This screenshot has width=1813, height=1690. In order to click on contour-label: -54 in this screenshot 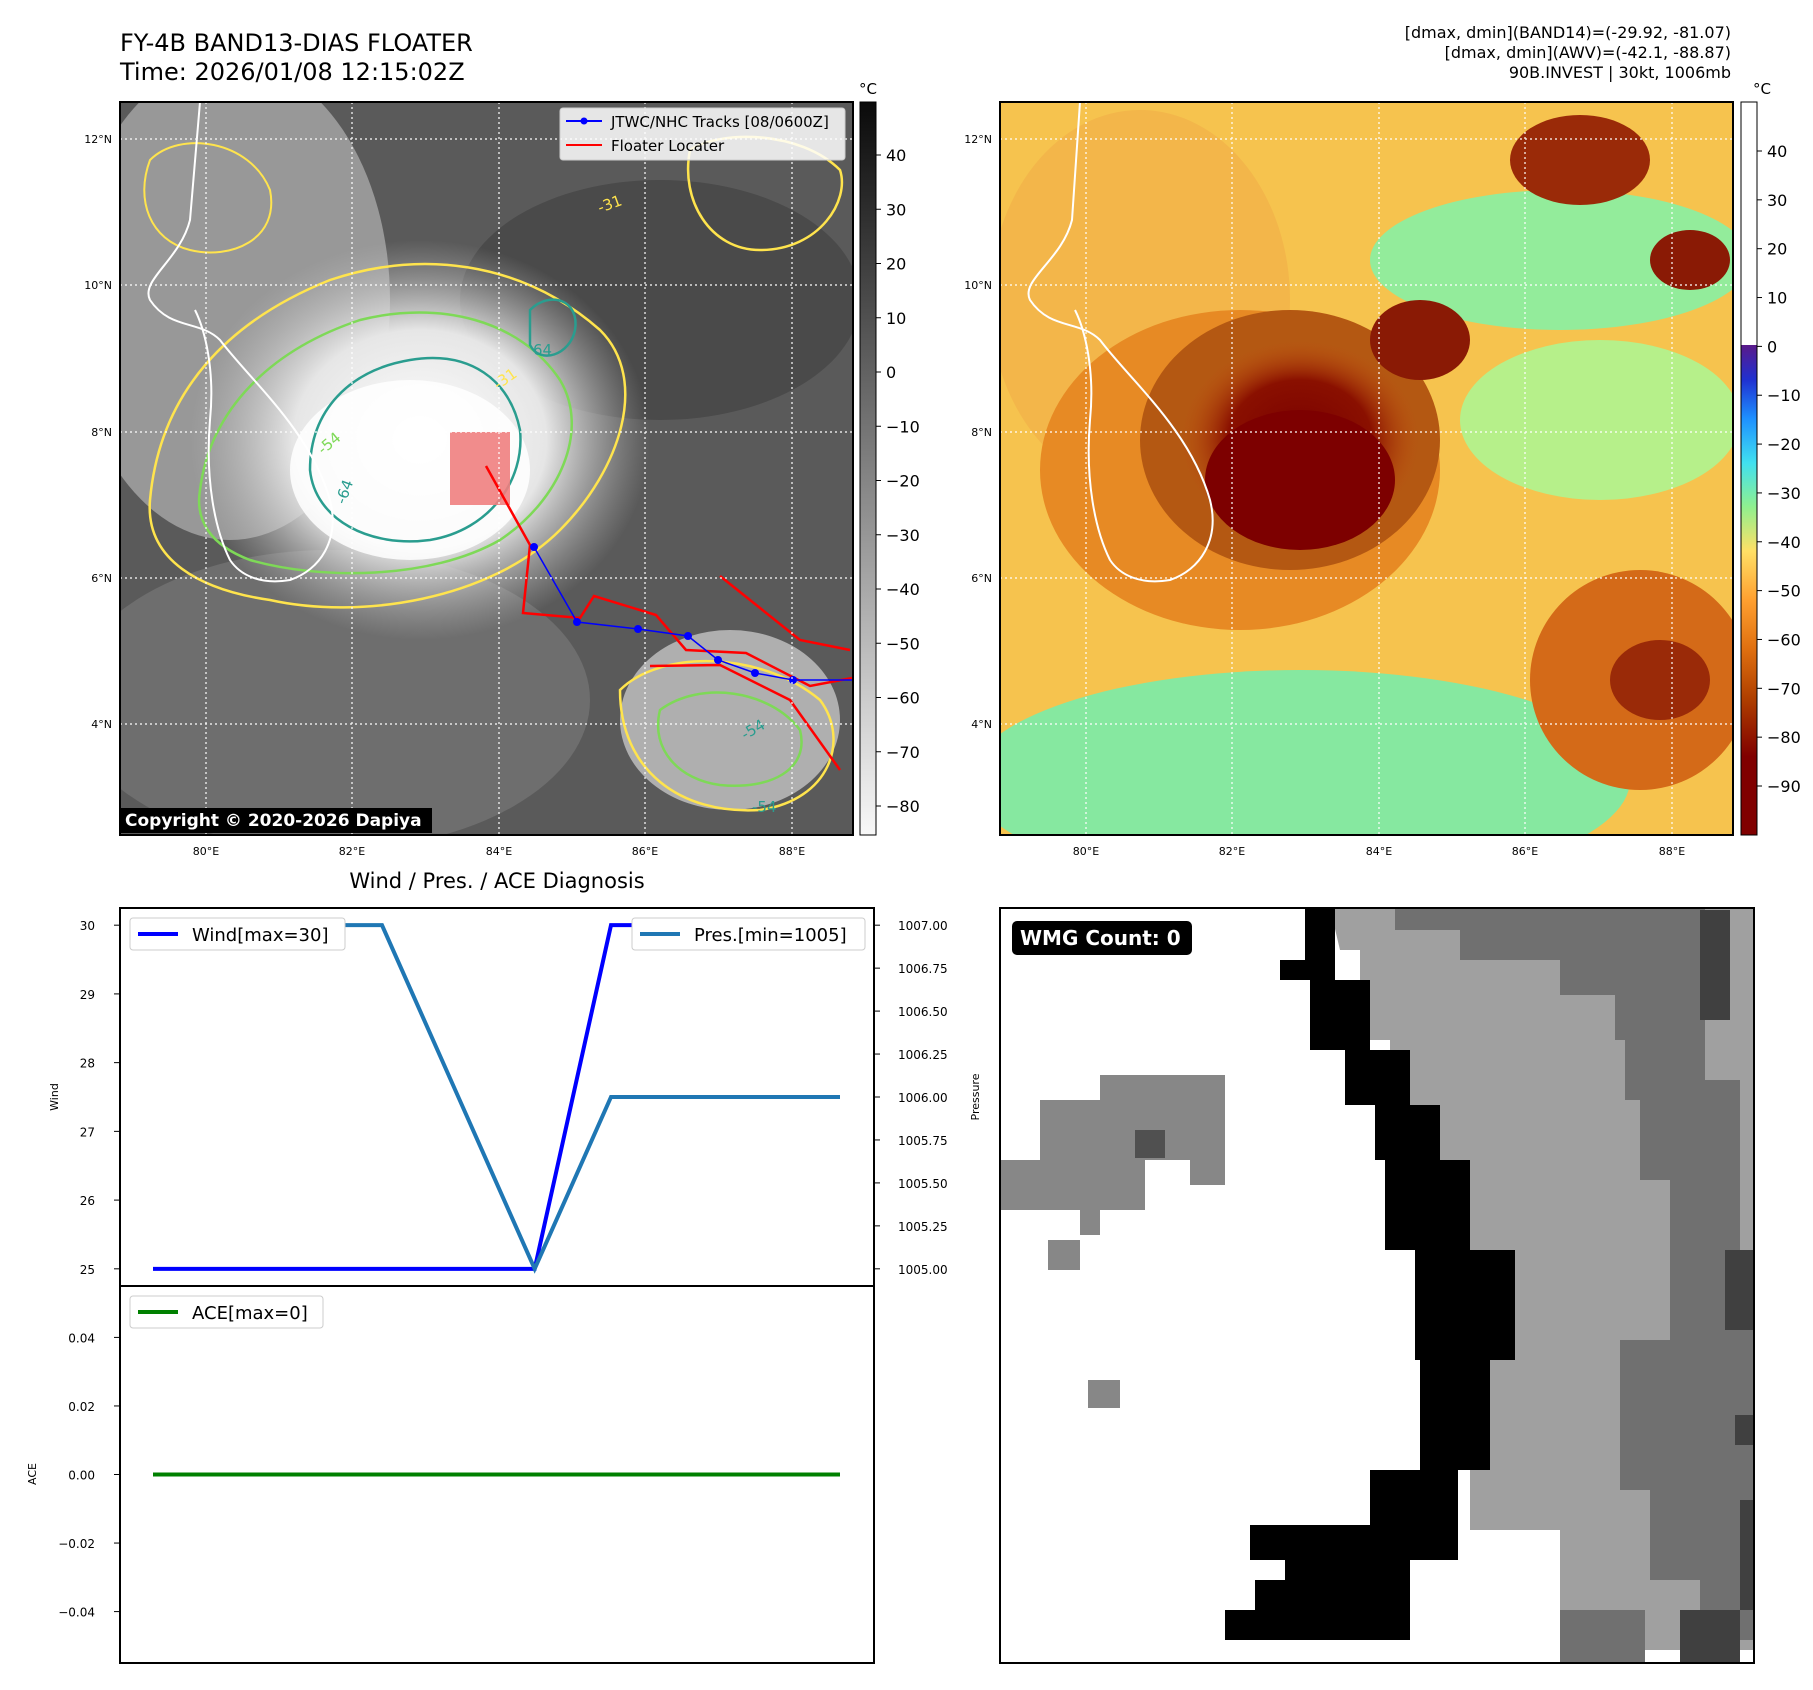, I will do `click(764, 807)`.